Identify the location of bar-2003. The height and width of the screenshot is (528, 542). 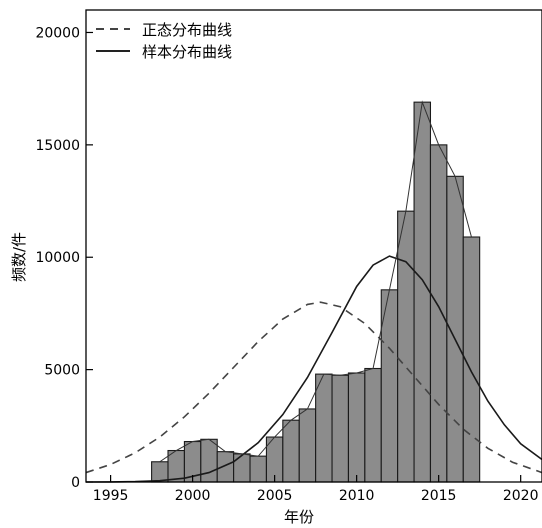
(242, 468).